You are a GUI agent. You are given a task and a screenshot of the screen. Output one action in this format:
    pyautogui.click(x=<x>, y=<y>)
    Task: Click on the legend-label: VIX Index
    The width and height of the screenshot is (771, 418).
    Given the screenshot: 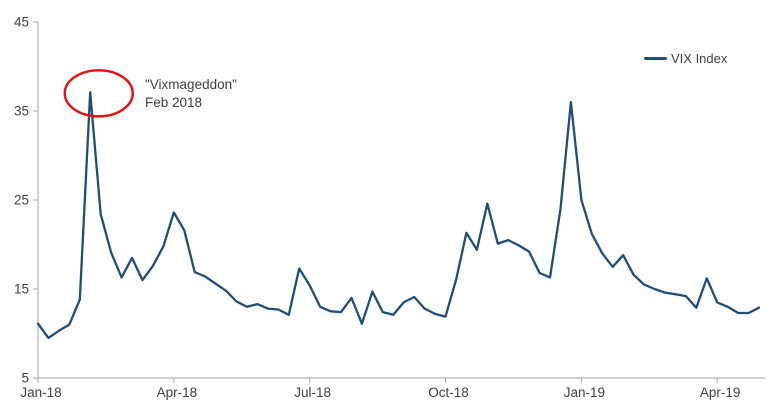 What is the action you would take?
    pyautogui.click(x=699, y=58)
    